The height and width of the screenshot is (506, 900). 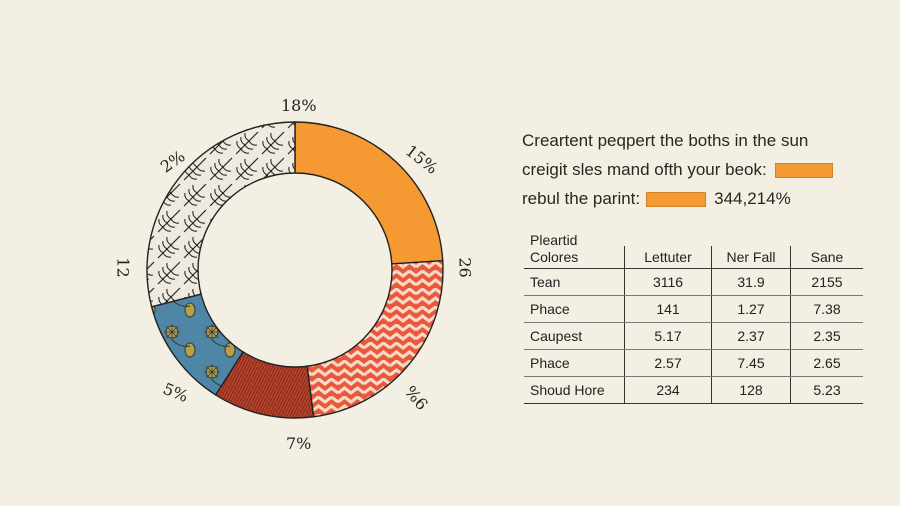 What do you see at coordinates (826, 309) in the screenshot?
I see `table-cell: 7.38` at bounding box center [826, 309].